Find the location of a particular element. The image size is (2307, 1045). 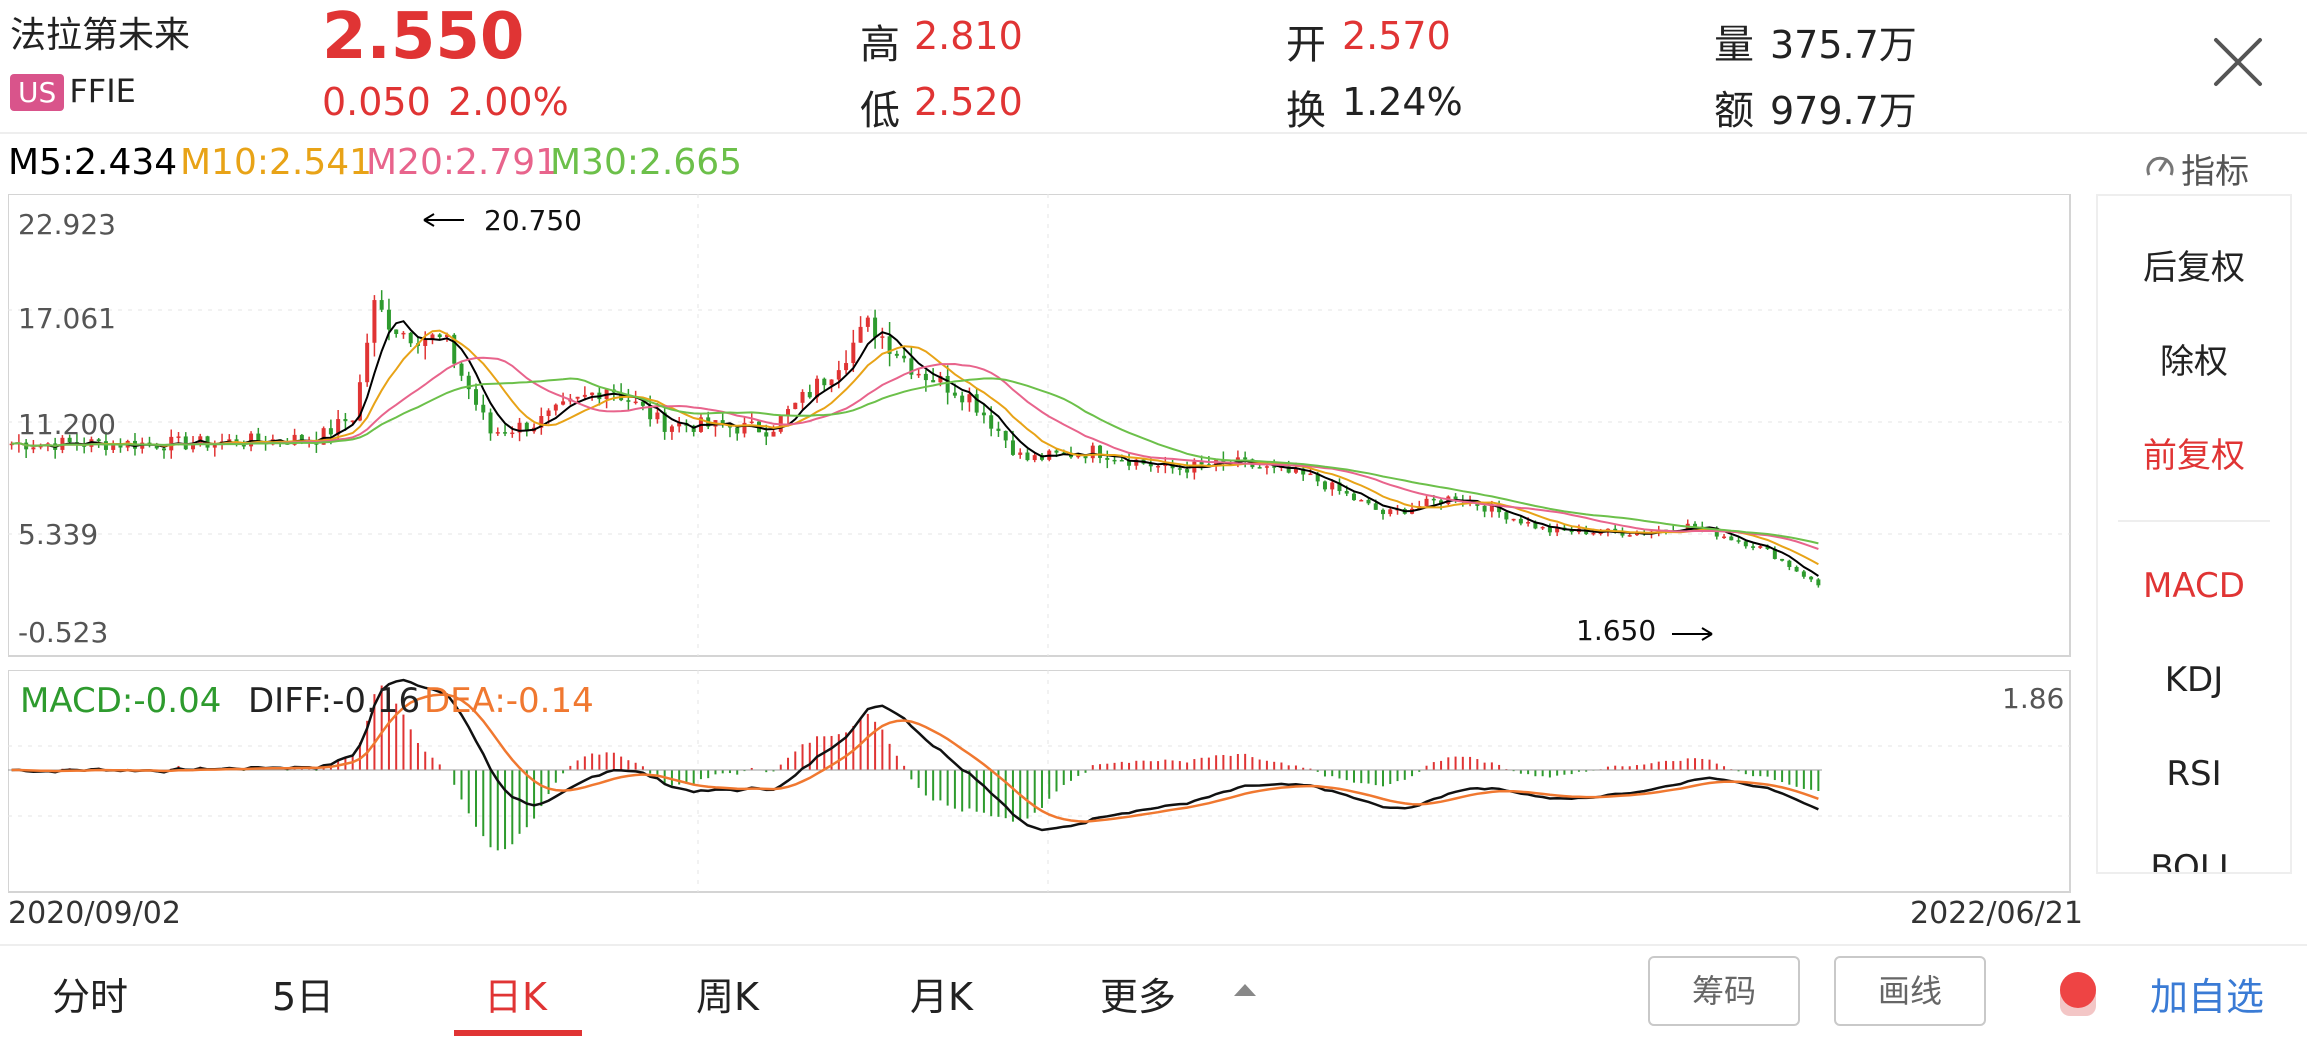

ma20-legend: M20:2.791 is located at coordinates (462, 162).